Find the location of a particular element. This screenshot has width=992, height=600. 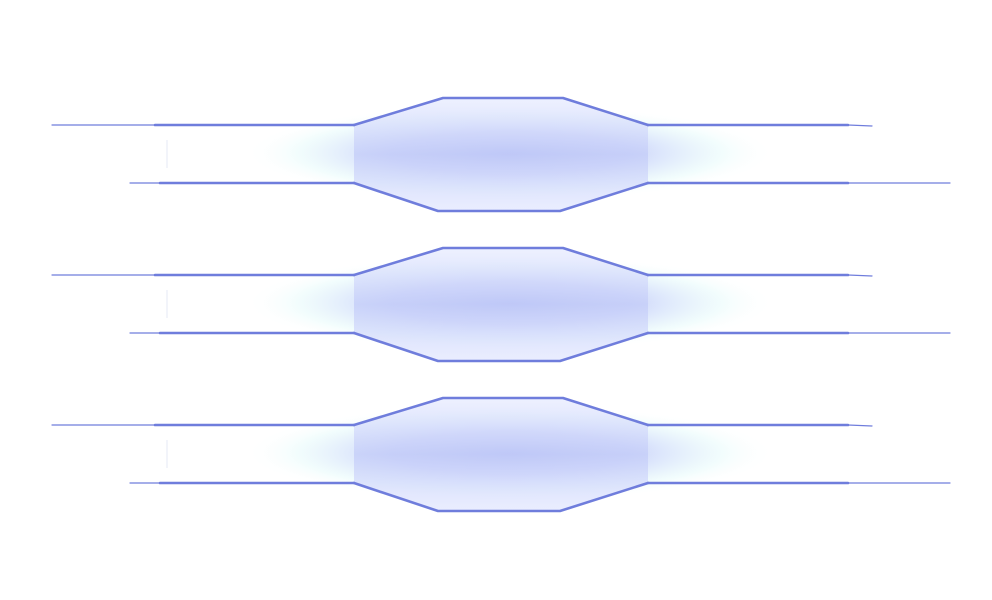

waveguide-3-top-edge is located at coordinates (501, 411).